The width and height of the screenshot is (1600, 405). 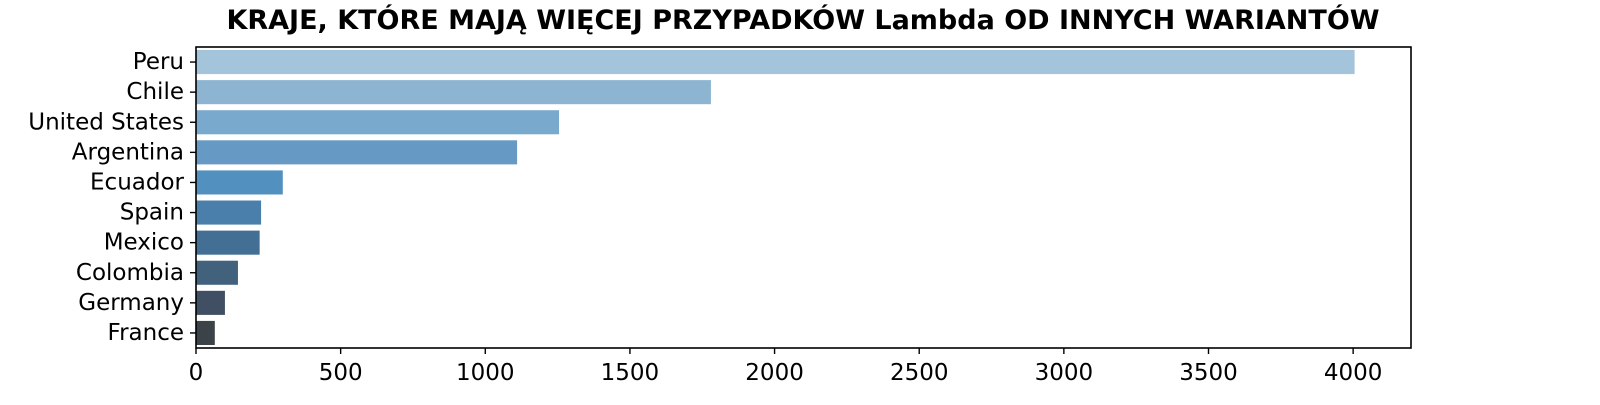 I want to click on bar-chile, so click(x=453, y=92).